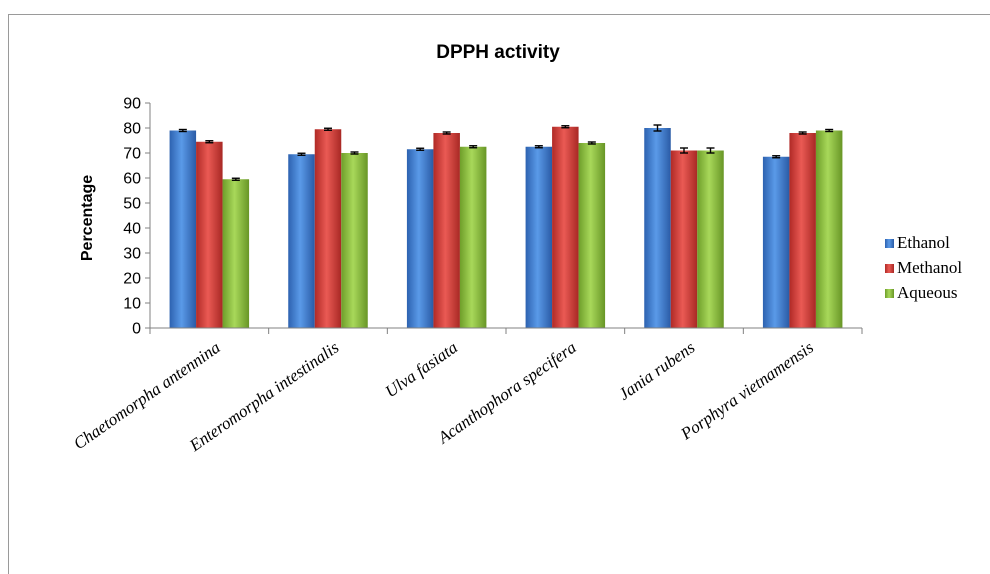 The image size is (990, 574). Describe the element at coordinates (710, 239) in the screenshot. I see `bar-aqueous-jania-rubens` at that location.